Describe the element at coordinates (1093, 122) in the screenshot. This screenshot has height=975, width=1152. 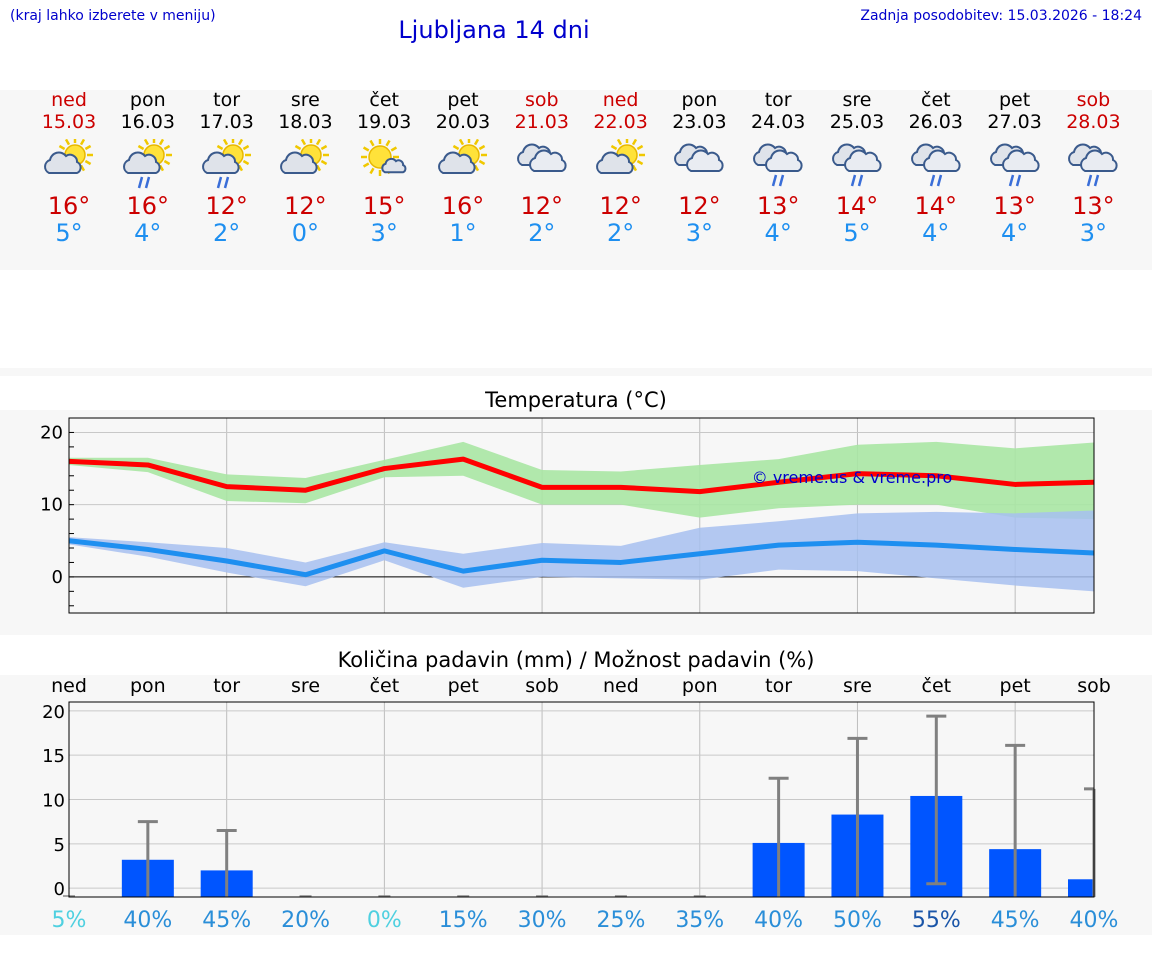
I see `forecast-date: 28.03` at that location.